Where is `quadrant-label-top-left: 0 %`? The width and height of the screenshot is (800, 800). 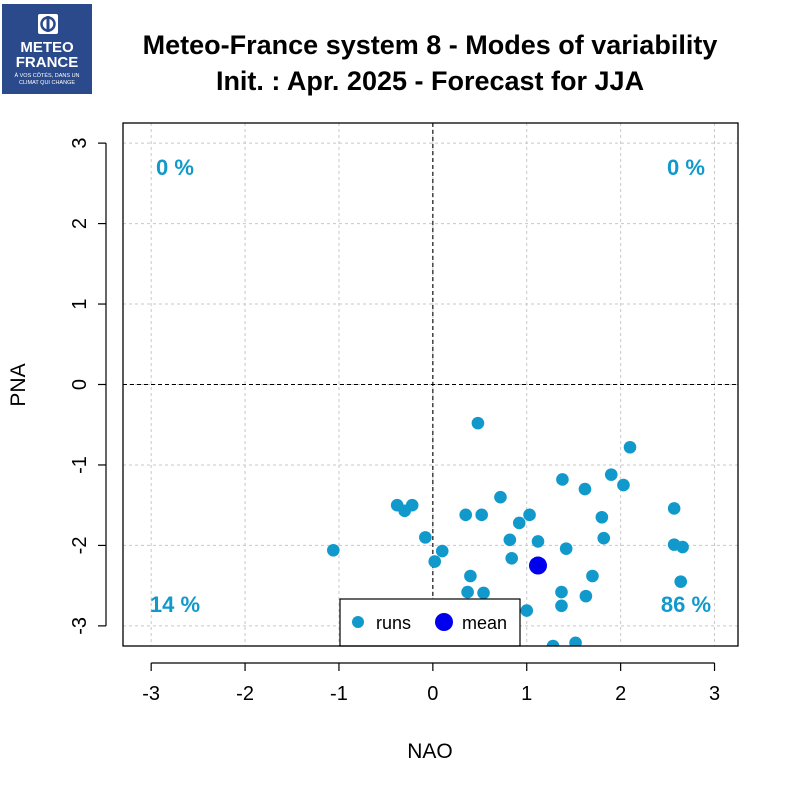 quadrant-label-top-left: 0 % is located at coordinates (175, 167).